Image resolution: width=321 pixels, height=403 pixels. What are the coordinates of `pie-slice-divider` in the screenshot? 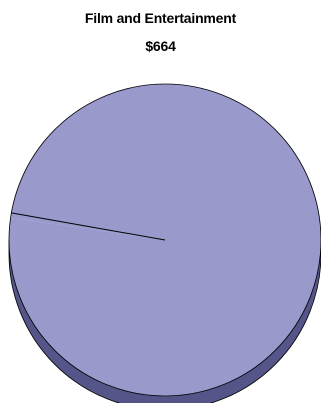 It's located at (88, 226).